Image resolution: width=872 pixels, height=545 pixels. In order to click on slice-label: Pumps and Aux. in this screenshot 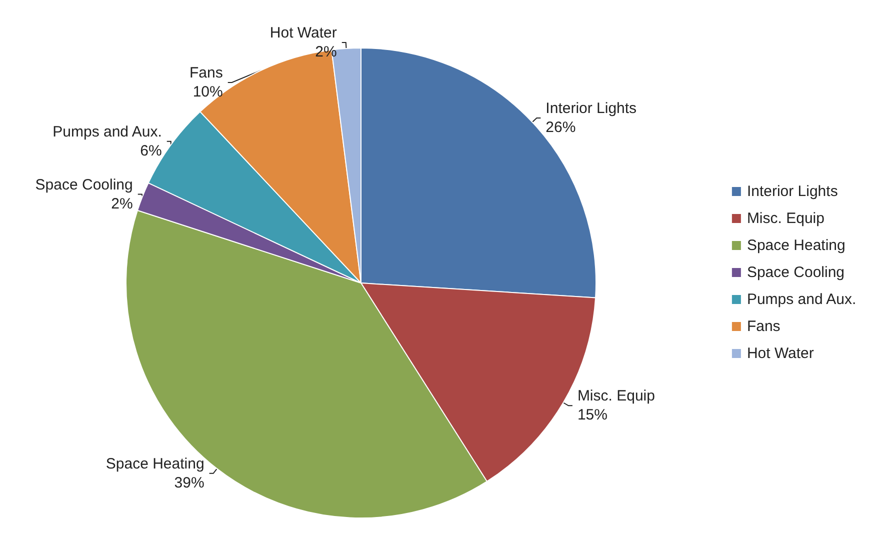, I will do `click(107, 131)`.